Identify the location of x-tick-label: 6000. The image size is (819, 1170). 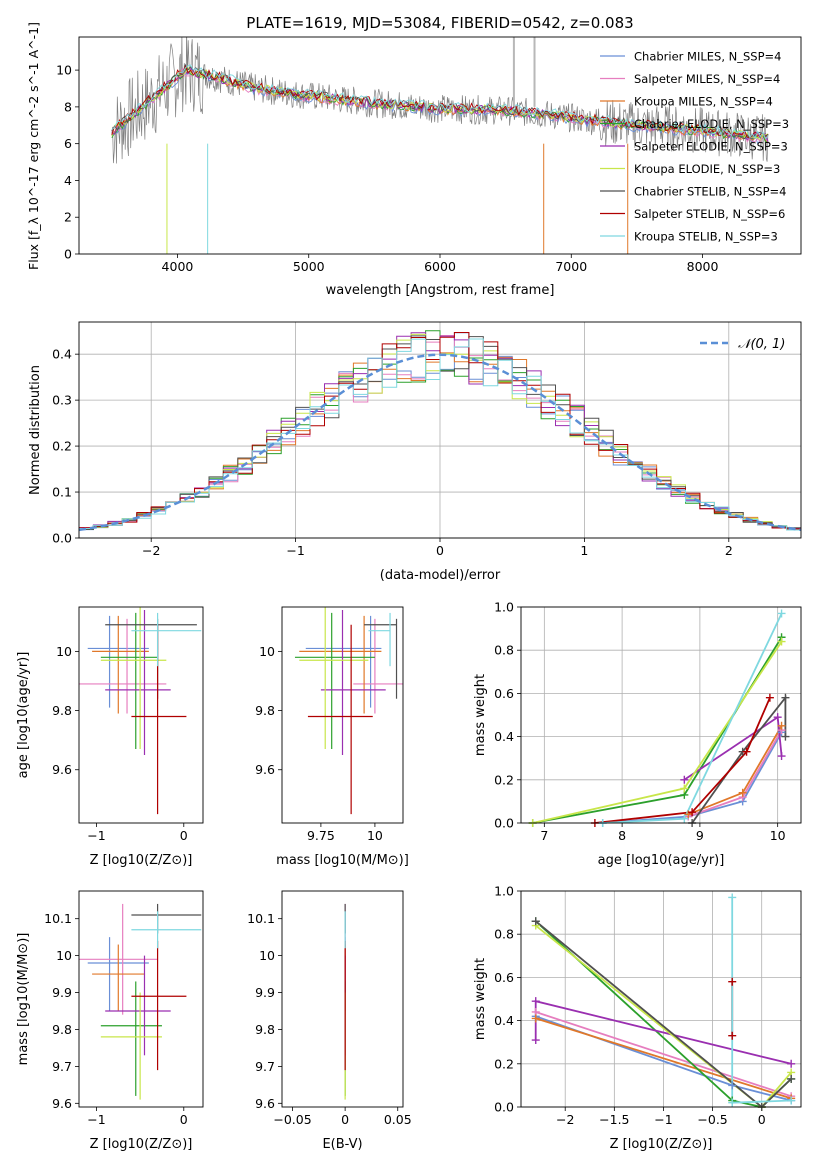
(440, 266).